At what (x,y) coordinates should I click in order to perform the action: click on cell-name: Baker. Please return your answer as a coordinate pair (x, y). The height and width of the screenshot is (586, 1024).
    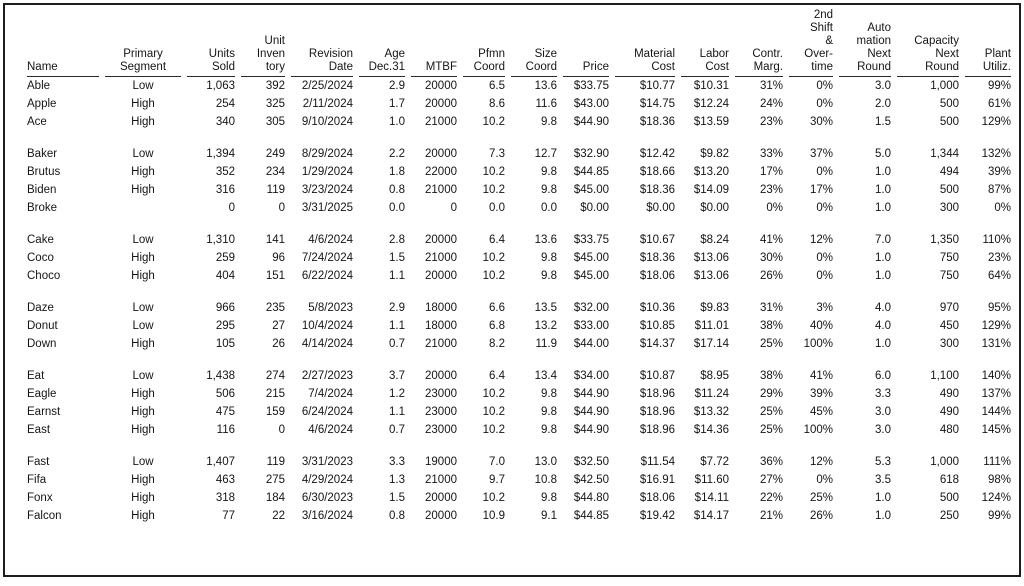
    Looking at the image, I should click on (42, 154).